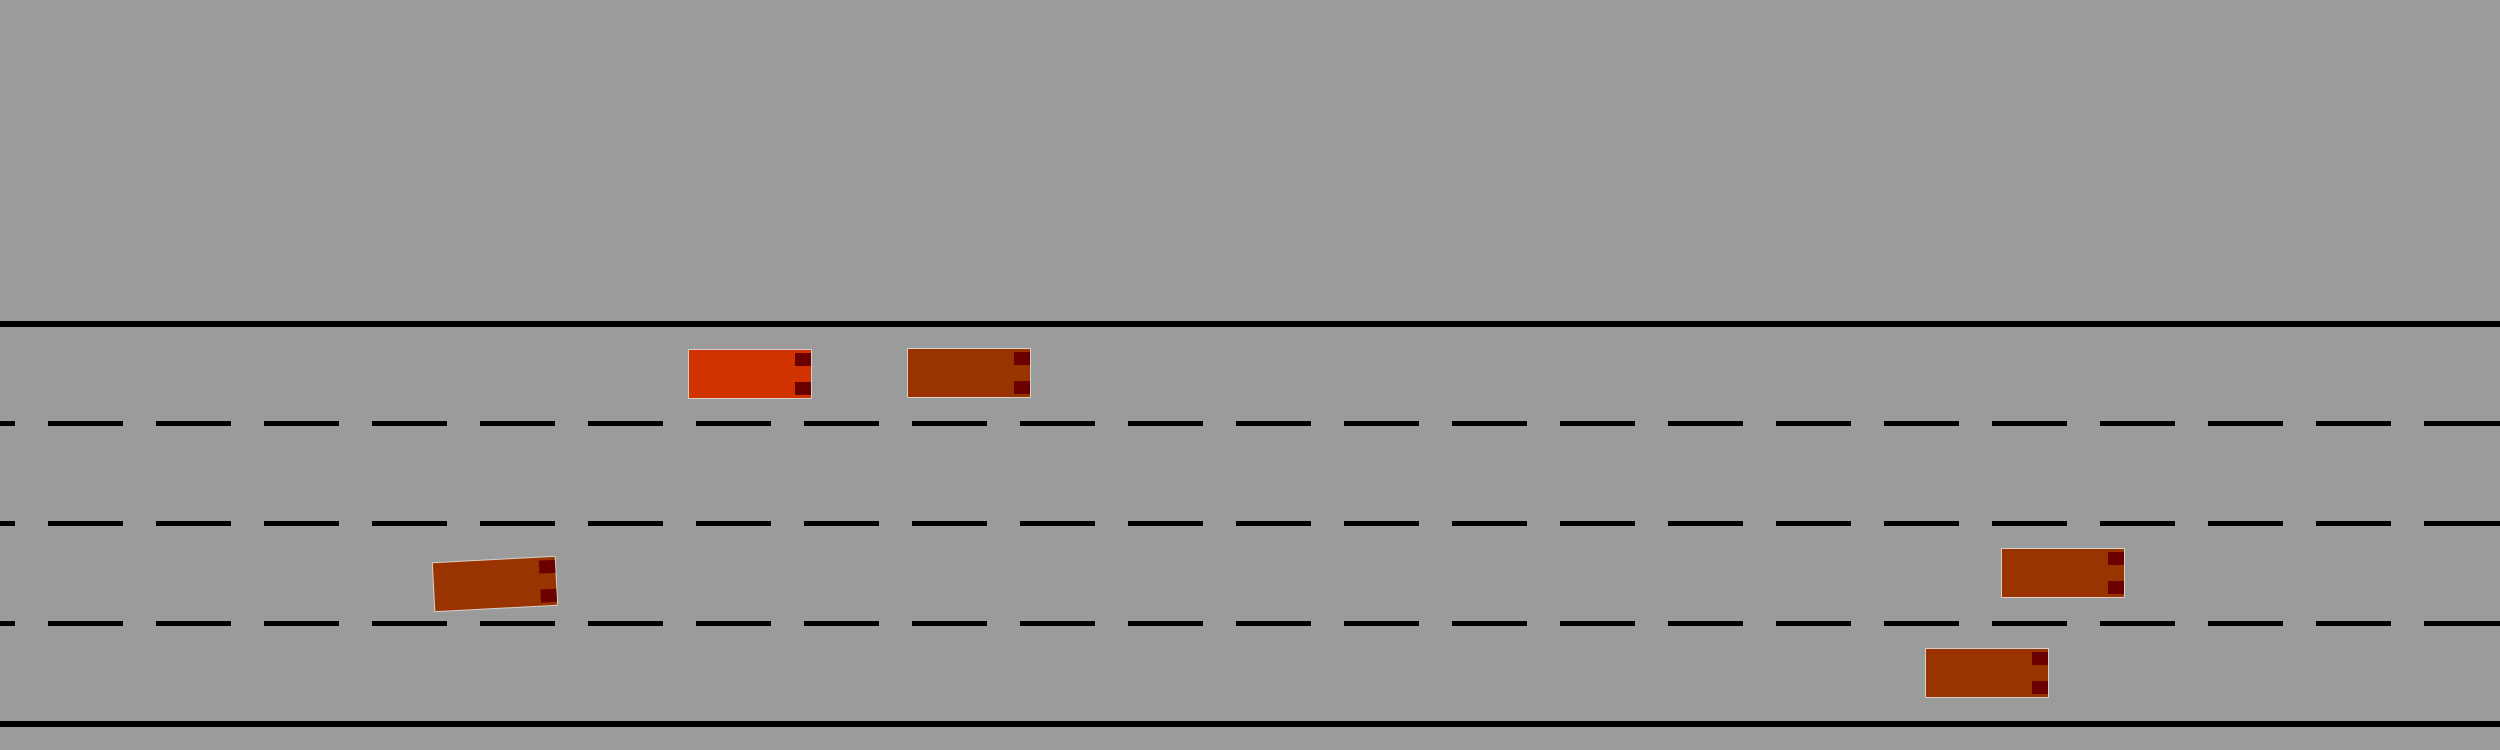 The width and height of the screenshot is (2500, 750). What do you see at coordinates (1250, 724) in the screenshot?
I see `road-bottom-edge` at bounding box center [1250, 724].